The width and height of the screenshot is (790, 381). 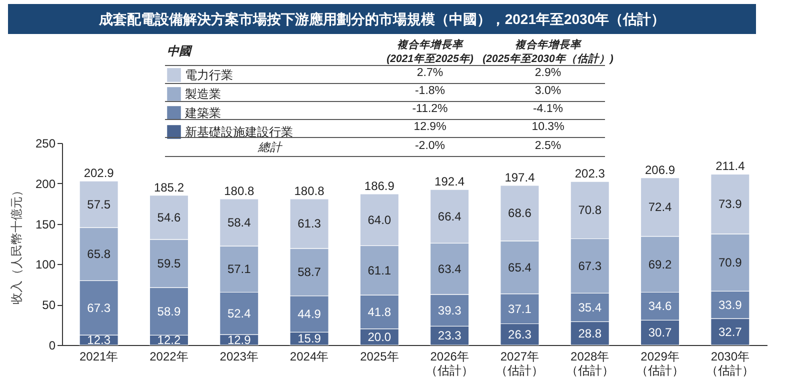 What do you see at coordinates (379, 357) in the screenshot?
I see `x-tick-label: 2025年` at bounding box center [379, 357].